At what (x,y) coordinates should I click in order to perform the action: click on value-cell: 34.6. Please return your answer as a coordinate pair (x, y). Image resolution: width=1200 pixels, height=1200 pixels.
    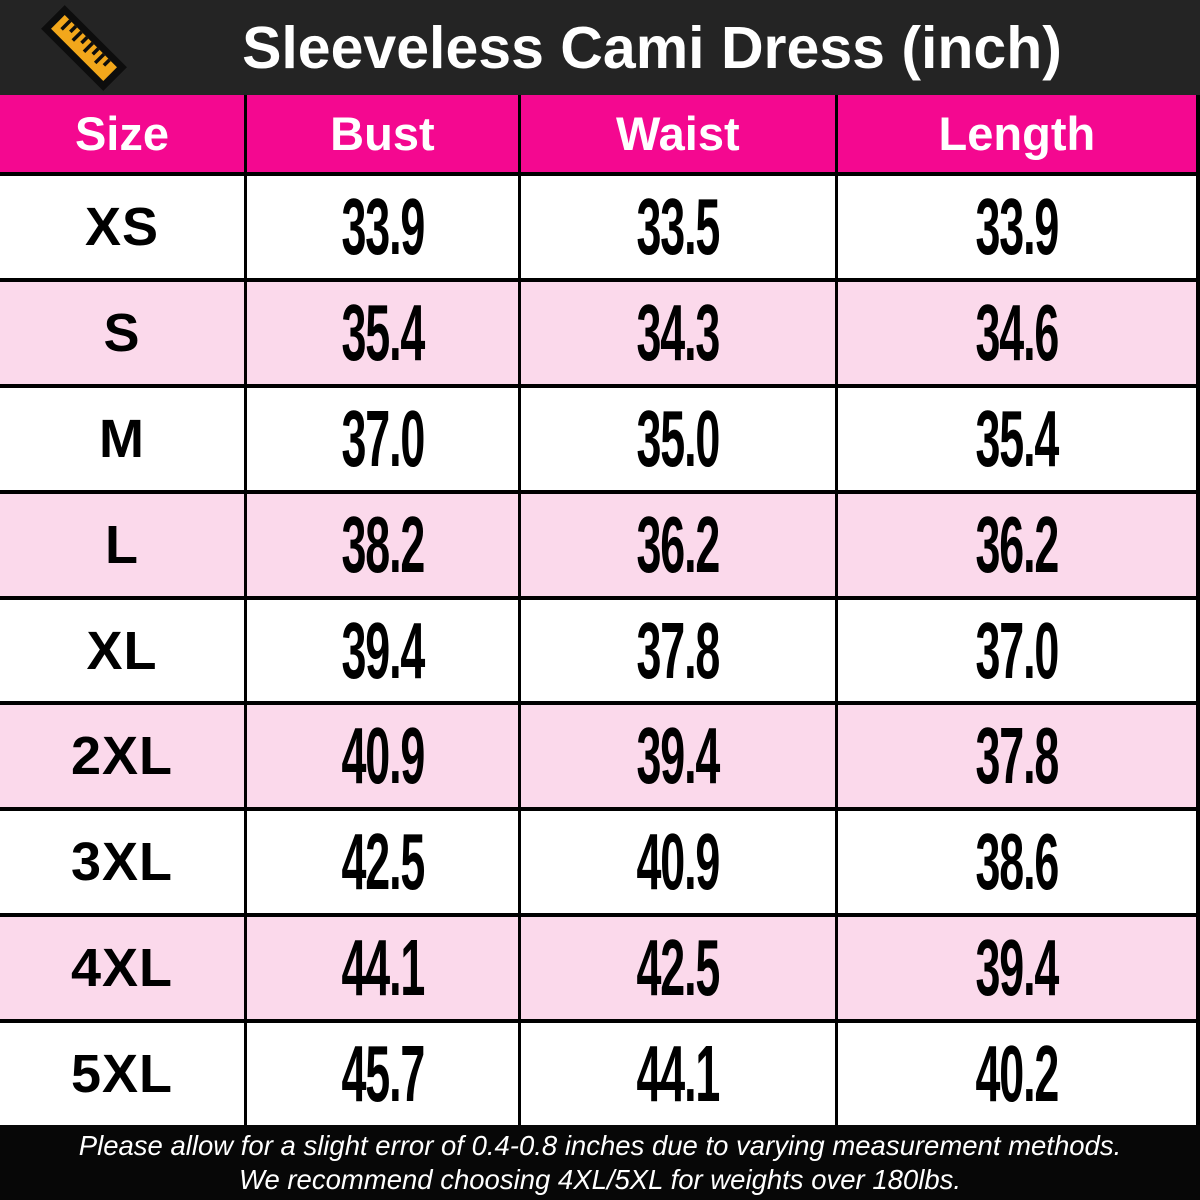
    Looking at the image, I should click on (1017, 332).